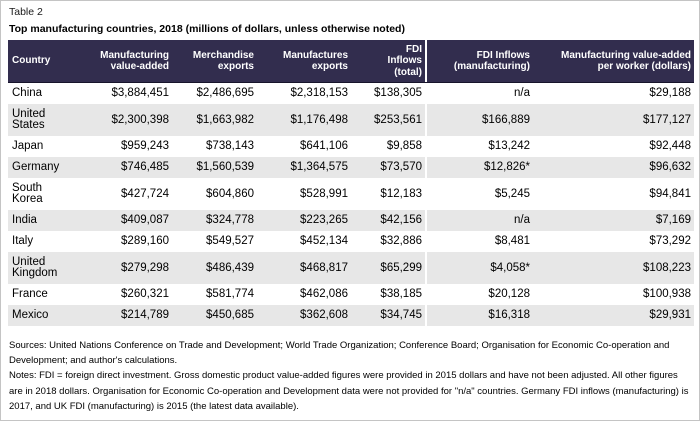 The height and width of the screenshot is (421, 700). Describe the element at coordinates (667, 294) in the screenshot. I see `cell-manufacturing-value-added-per-worker: $100,938` at that location.